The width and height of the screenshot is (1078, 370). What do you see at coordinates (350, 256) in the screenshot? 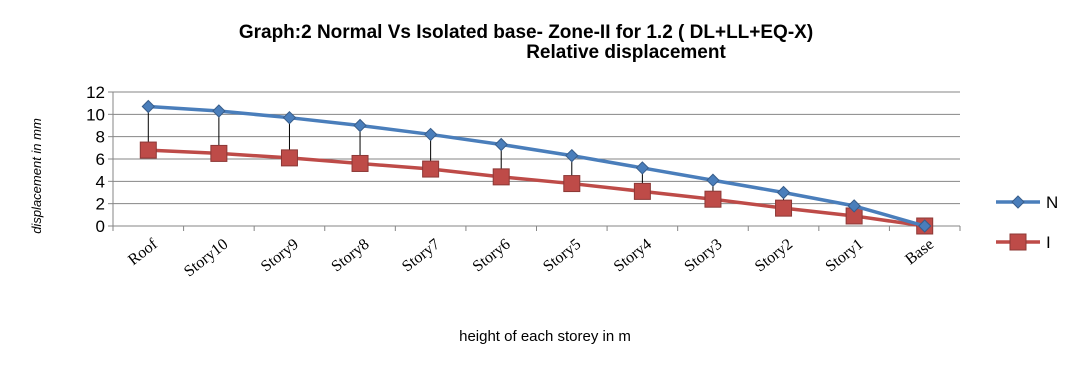
I see `x-tick-label: Story8` at bounding box center [350, 256].